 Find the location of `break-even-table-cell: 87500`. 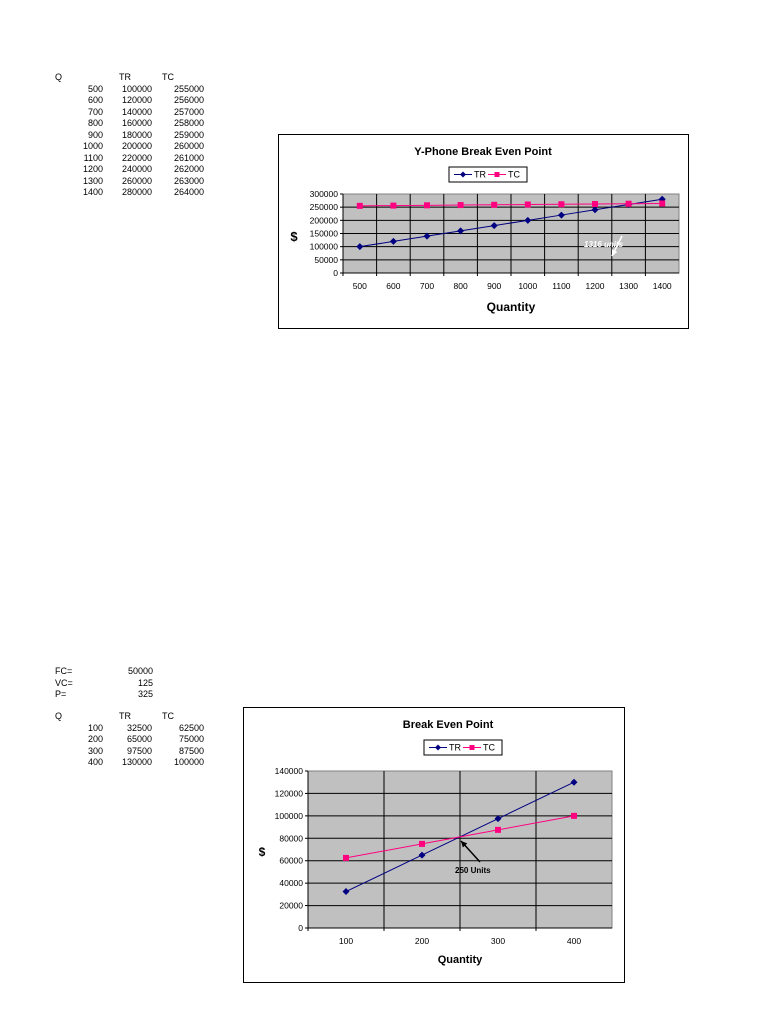

break-even-table-cell: 87500 is located at coordinates (191, 750).